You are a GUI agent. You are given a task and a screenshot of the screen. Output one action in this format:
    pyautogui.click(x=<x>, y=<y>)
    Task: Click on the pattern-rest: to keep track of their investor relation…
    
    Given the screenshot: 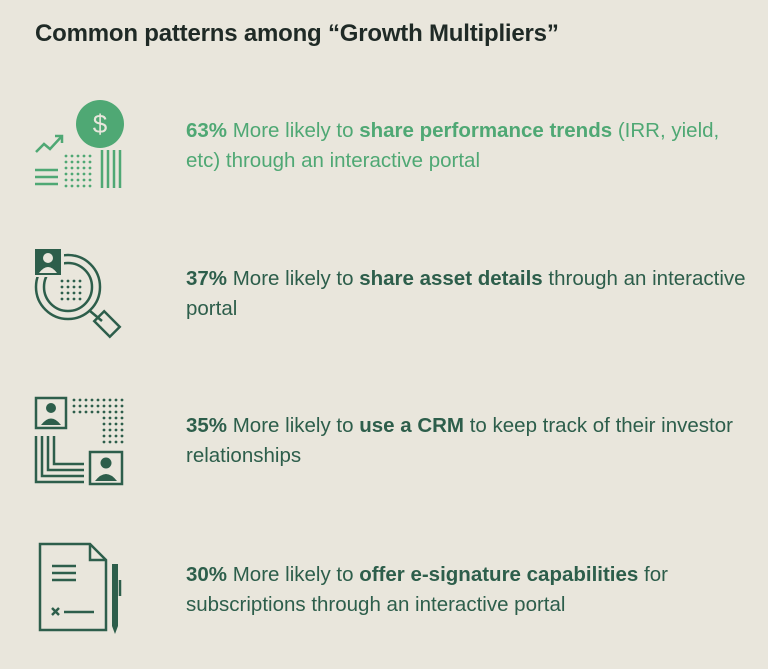 What is the action you would take?
    pyautogui.click(x=459, y=440)
    